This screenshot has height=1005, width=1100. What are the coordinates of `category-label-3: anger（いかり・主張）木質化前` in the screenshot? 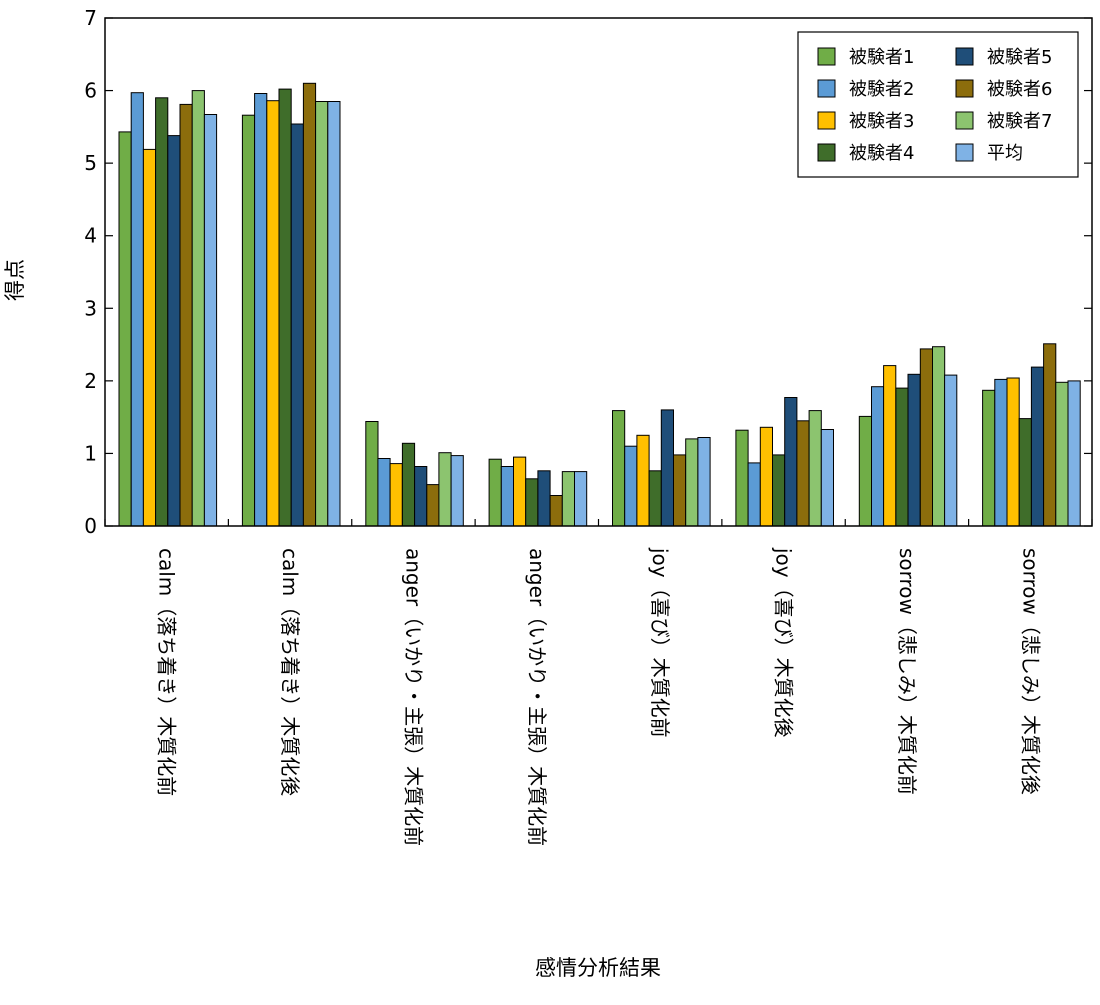 It's located at (413, 697).